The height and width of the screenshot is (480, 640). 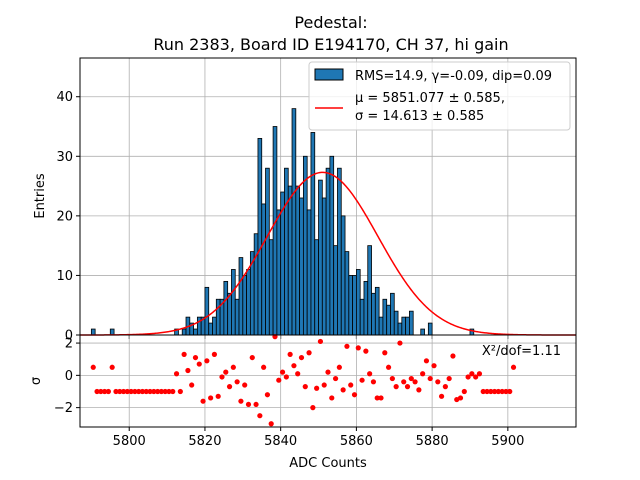 What do you see at coordinates (204, 441) in the screenshot?
I see `x-tick-label: 5820` at bounding box center [204, 441].